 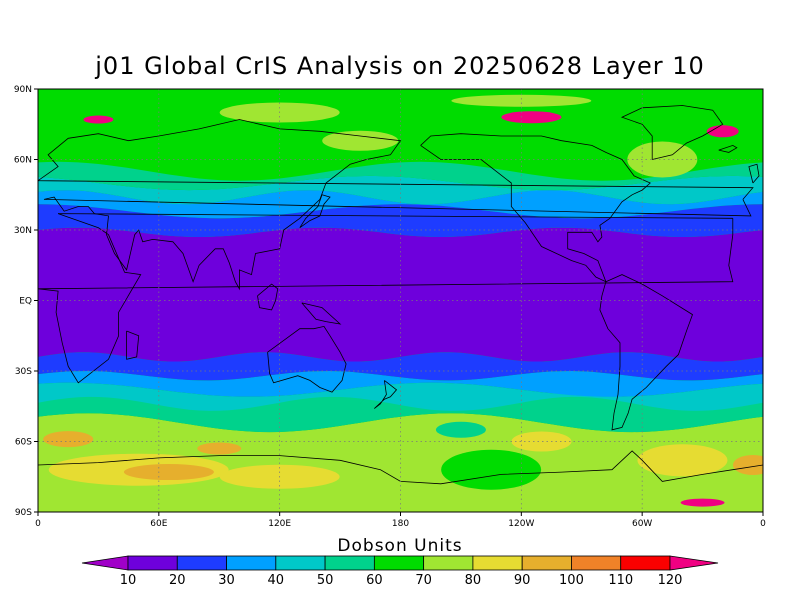 What do you see at coordinates (23, 443) in the screenshot?
I see `lat-tick-label: 60S` at bounding box center [23, 443].